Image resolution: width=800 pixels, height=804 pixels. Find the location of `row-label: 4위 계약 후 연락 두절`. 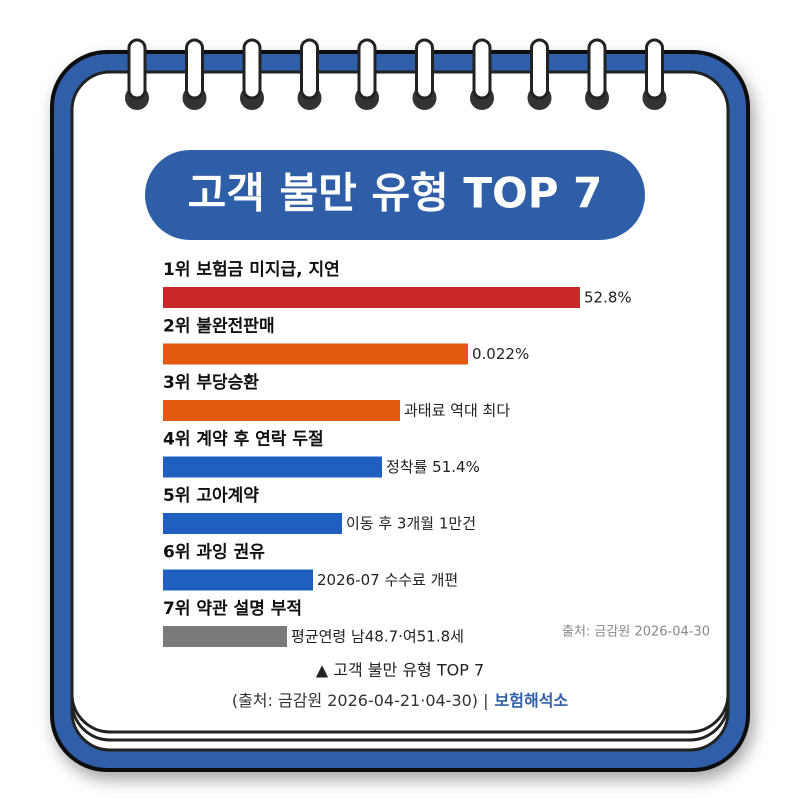

row-label: 4위 계약 후 연락 두절 is located at coordinates (243, 439).